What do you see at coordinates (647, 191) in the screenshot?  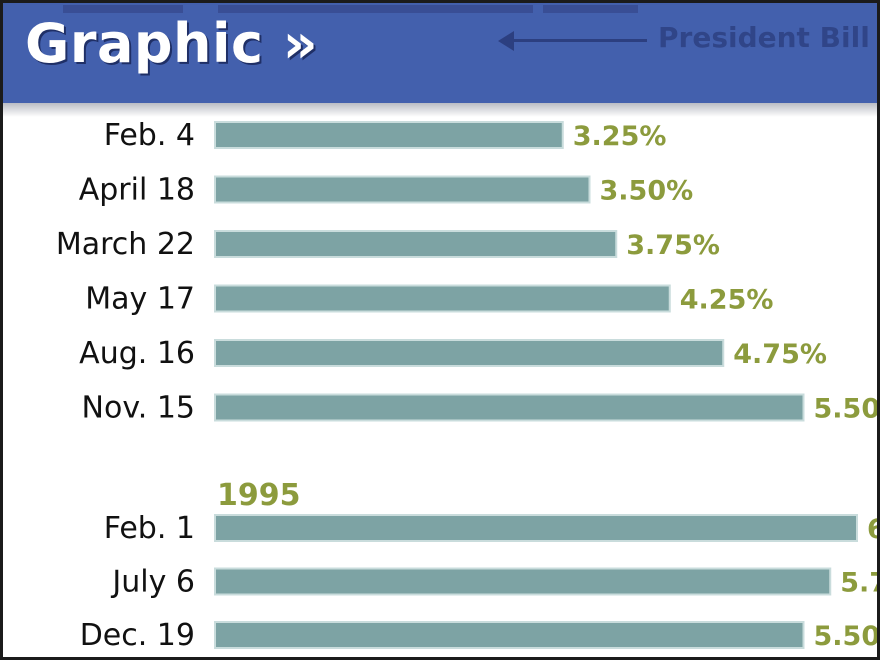 I see `value-label: 3.50%` at bounding box center [647, 191].